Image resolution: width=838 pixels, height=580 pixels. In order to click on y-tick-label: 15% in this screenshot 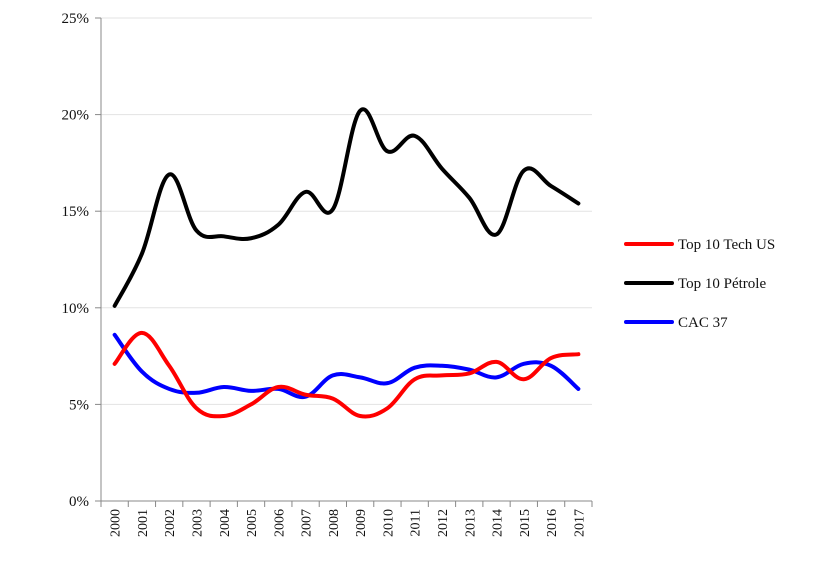, I will do `click(76, 212)`.